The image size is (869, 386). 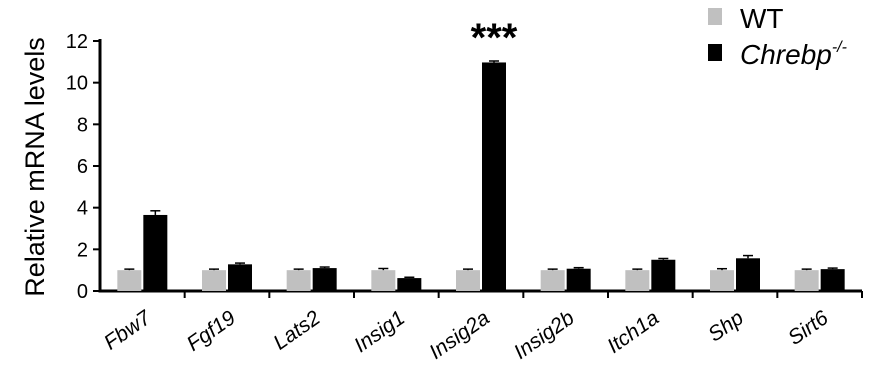 What do you see at coordinates (715, 52) in the screenshot?
I see `legend-swatch-chrebp` at bounding box center [715, 52].